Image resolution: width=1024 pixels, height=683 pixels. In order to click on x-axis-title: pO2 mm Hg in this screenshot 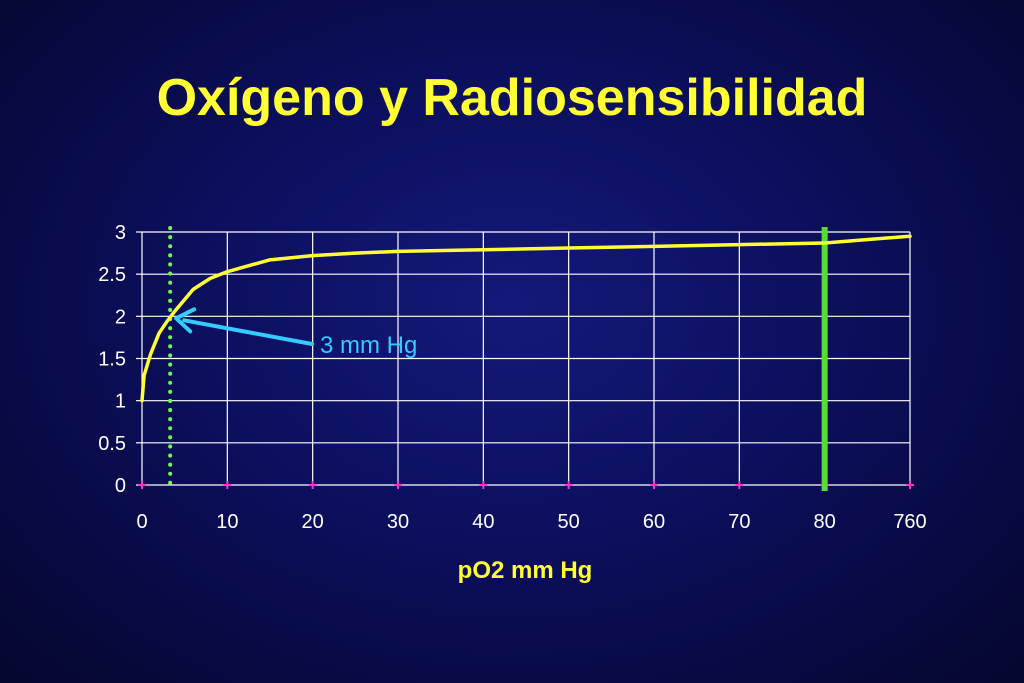, I will do `click(525, 570)`.